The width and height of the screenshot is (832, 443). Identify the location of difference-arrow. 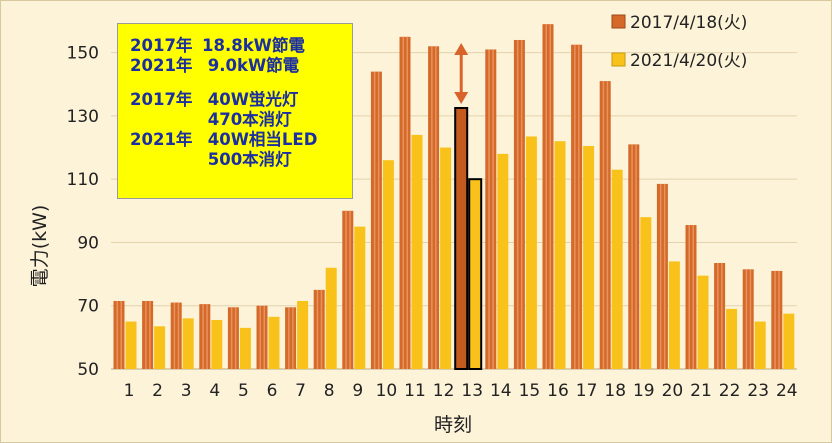
(461, 73).